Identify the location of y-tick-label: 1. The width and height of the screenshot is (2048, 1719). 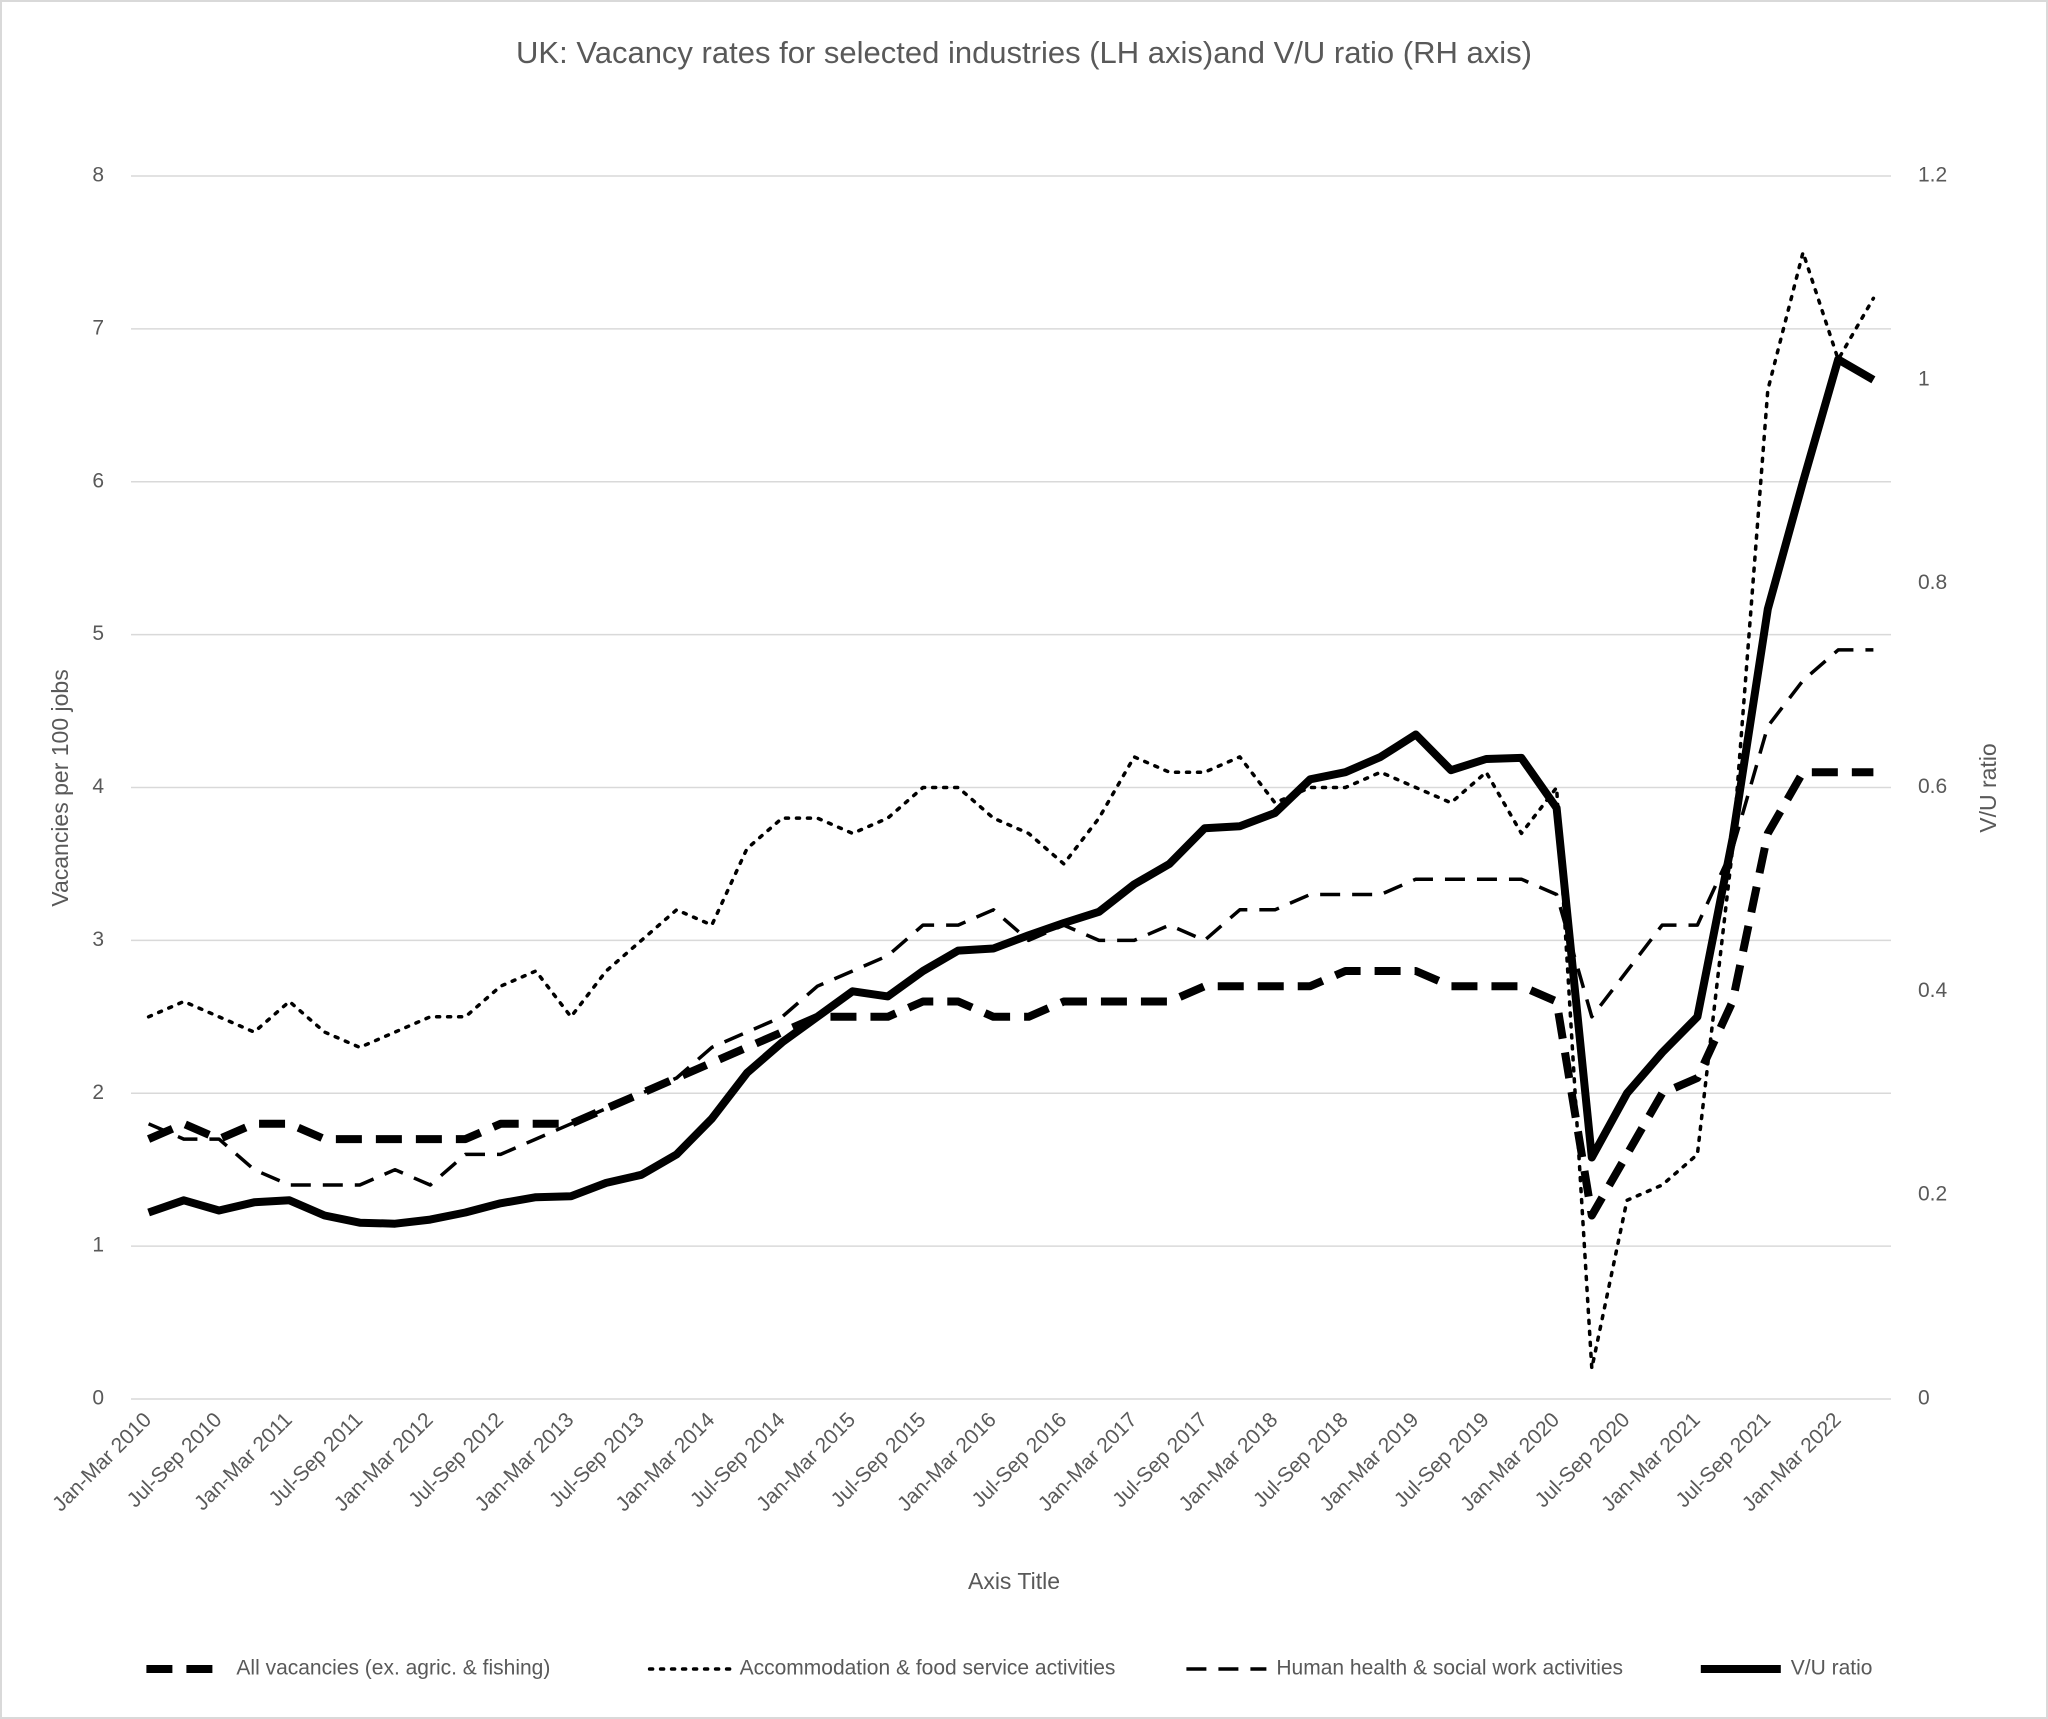
(98, 1245).